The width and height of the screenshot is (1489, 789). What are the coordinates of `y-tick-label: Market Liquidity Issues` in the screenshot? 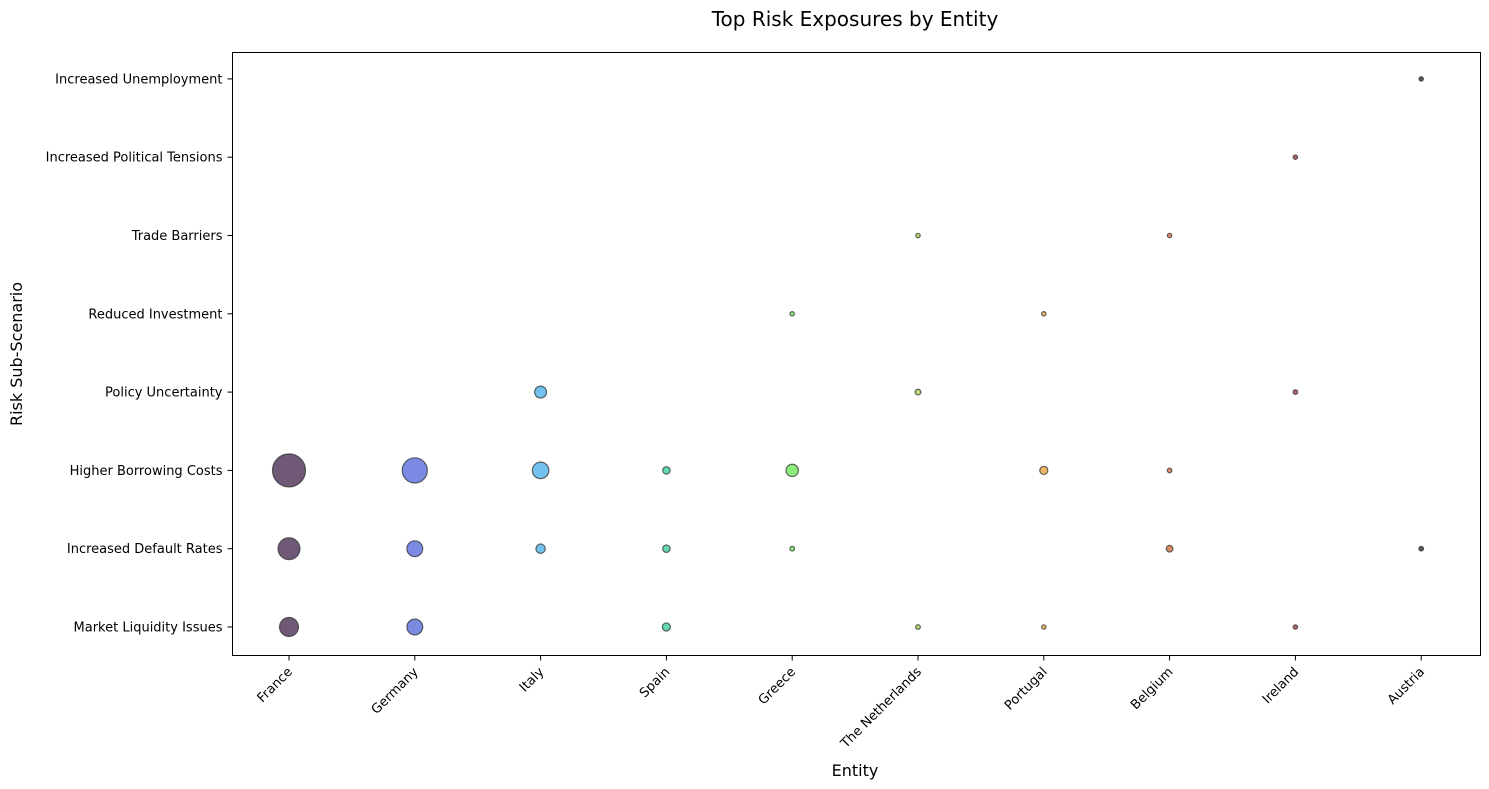 It's located at (148, 628).